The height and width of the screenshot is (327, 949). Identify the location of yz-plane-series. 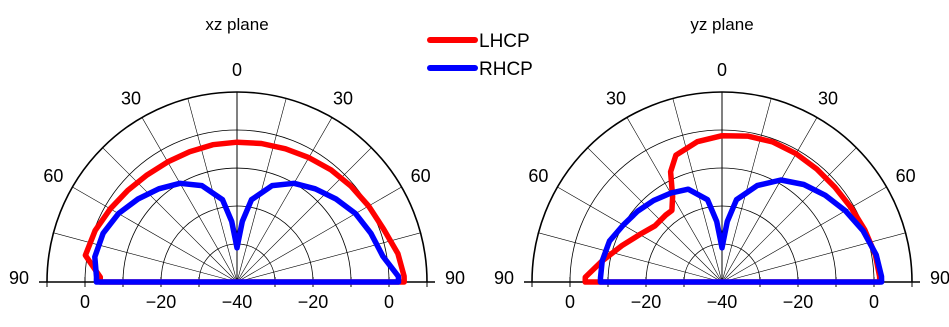
(733, 208).